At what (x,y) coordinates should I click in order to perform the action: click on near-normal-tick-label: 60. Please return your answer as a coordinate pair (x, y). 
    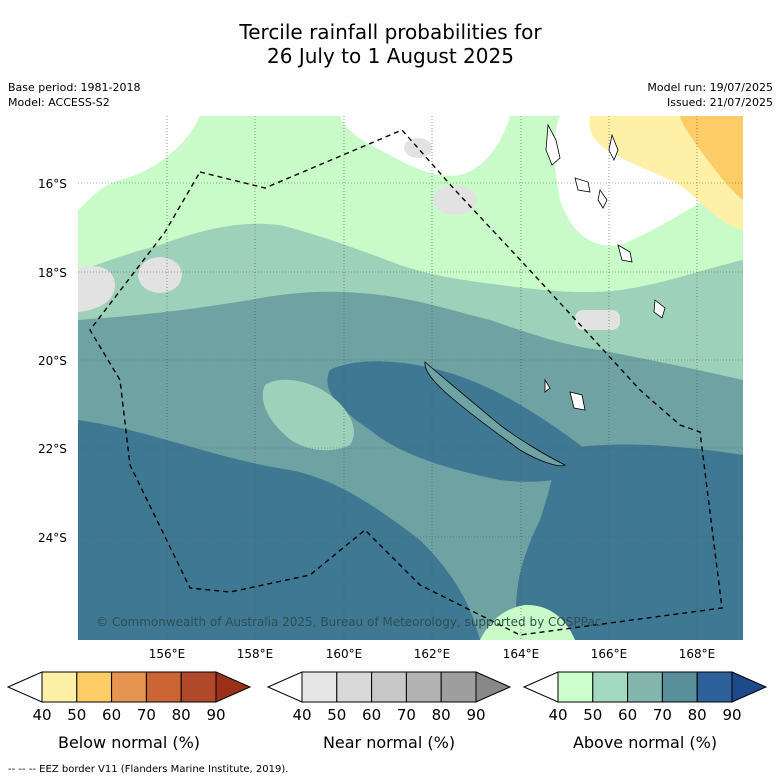
    Looking at the image, I should click on (371, 715).